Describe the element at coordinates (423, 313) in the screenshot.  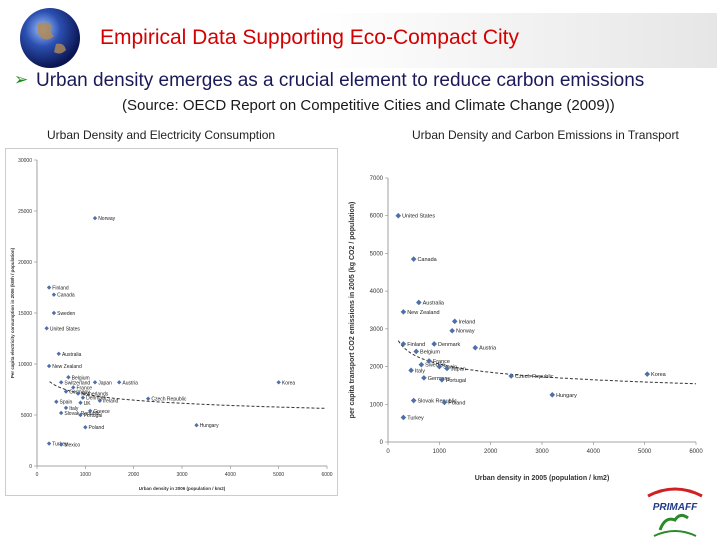
I see `data-label: New Zealand` at that location.